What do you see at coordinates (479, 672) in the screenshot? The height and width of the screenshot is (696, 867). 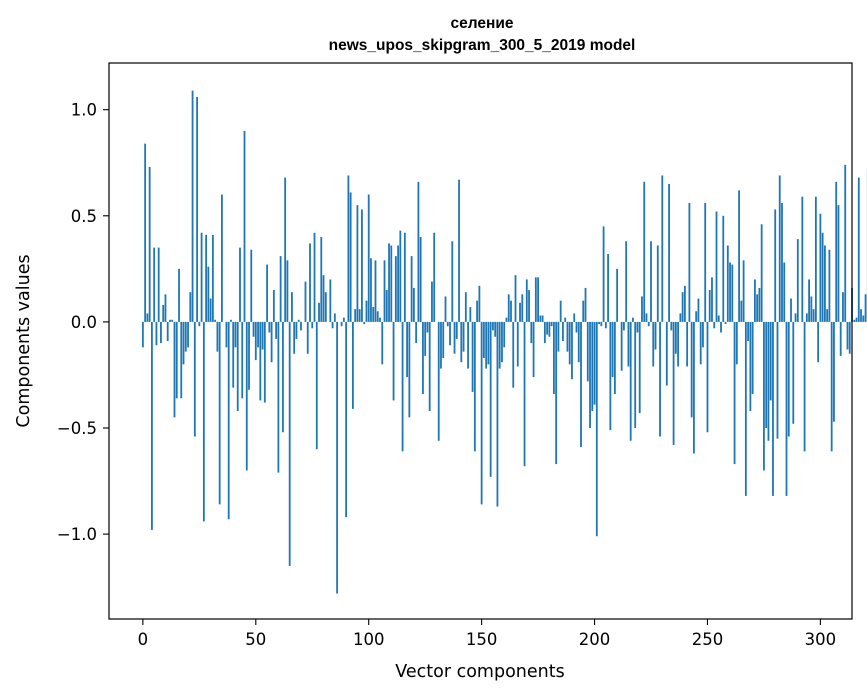 I see `x-axis-label: Vector components` at bounding box center [479, 672].